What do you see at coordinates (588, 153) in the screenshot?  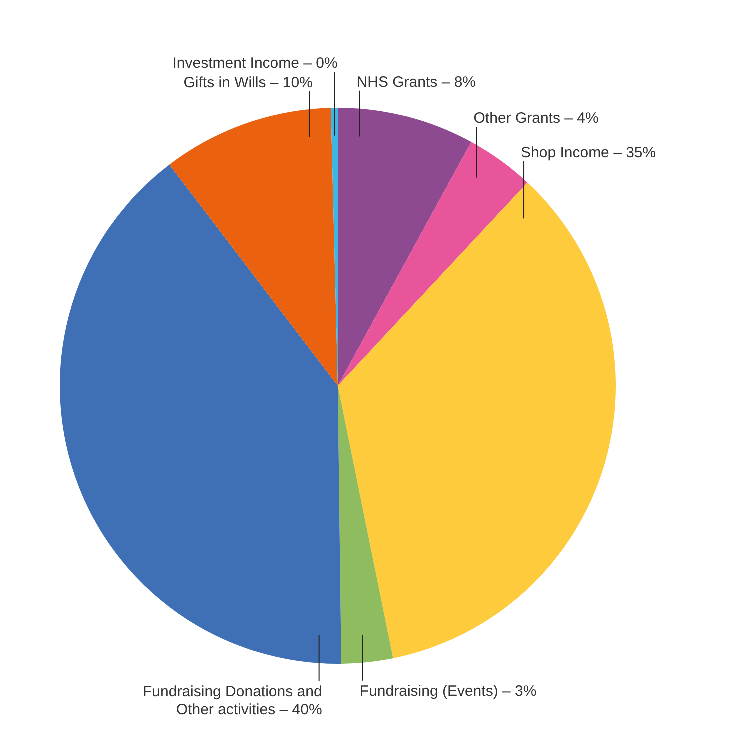 I see `slice-label: Shop Income – 35%` at bounding box center [588, 153].